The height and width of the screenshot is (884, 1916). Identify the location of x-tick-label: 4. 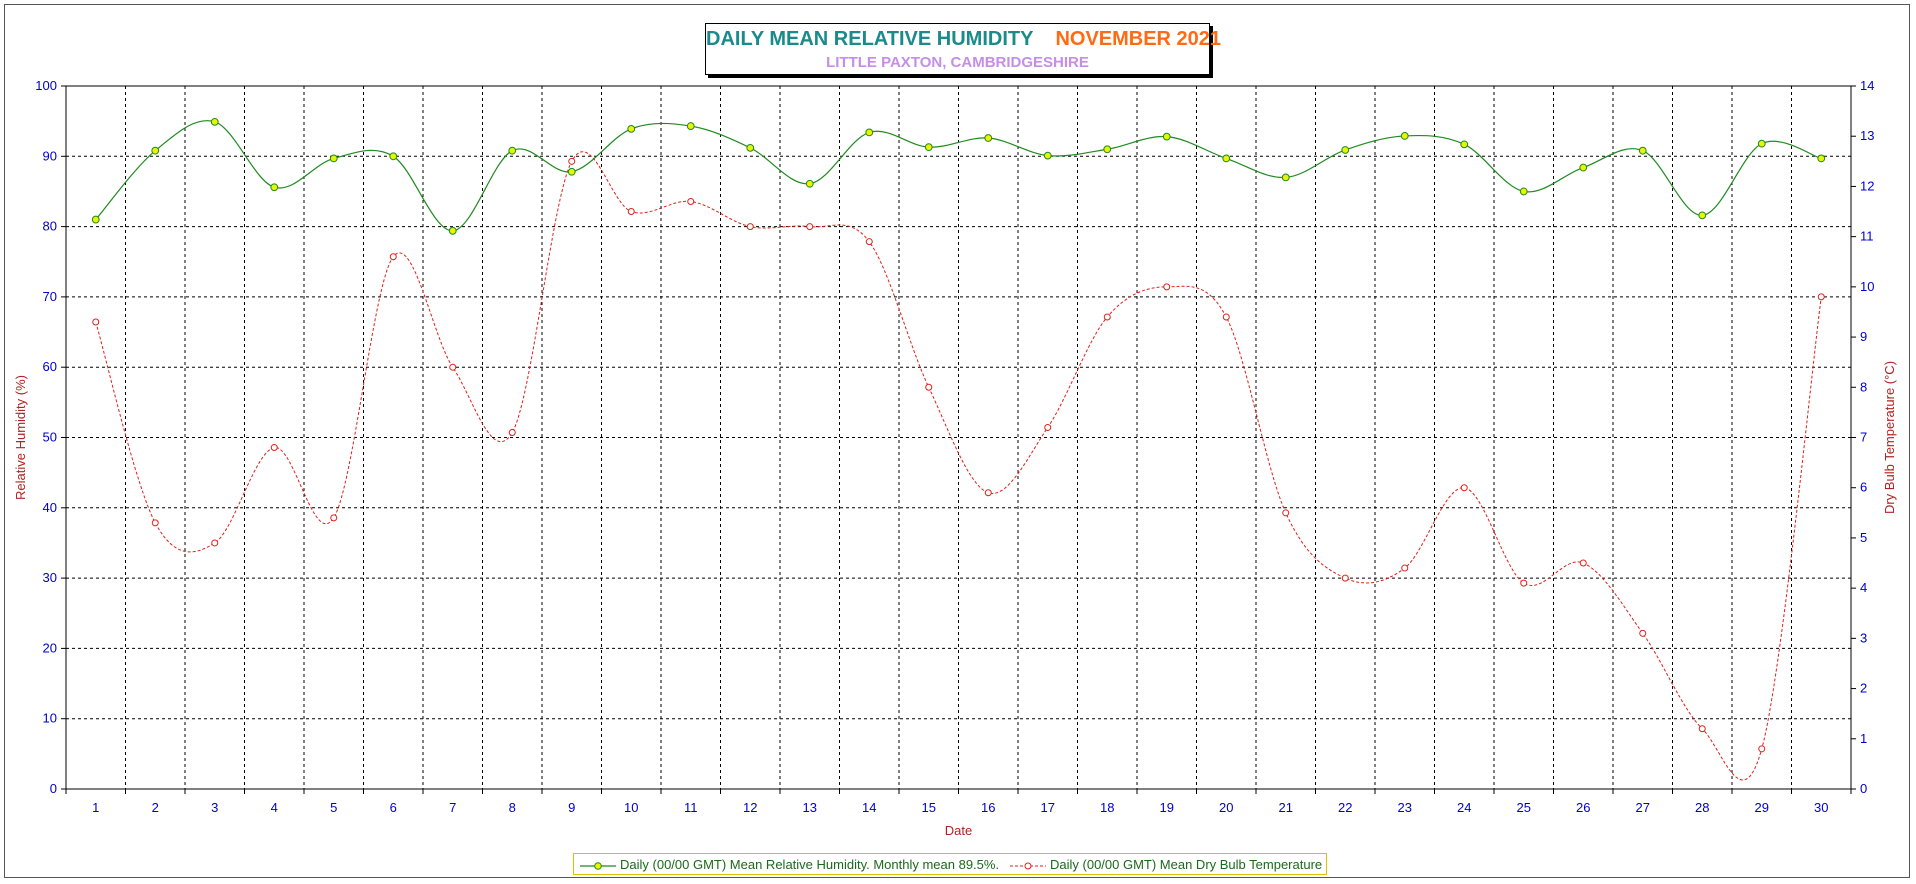
(274, 807).